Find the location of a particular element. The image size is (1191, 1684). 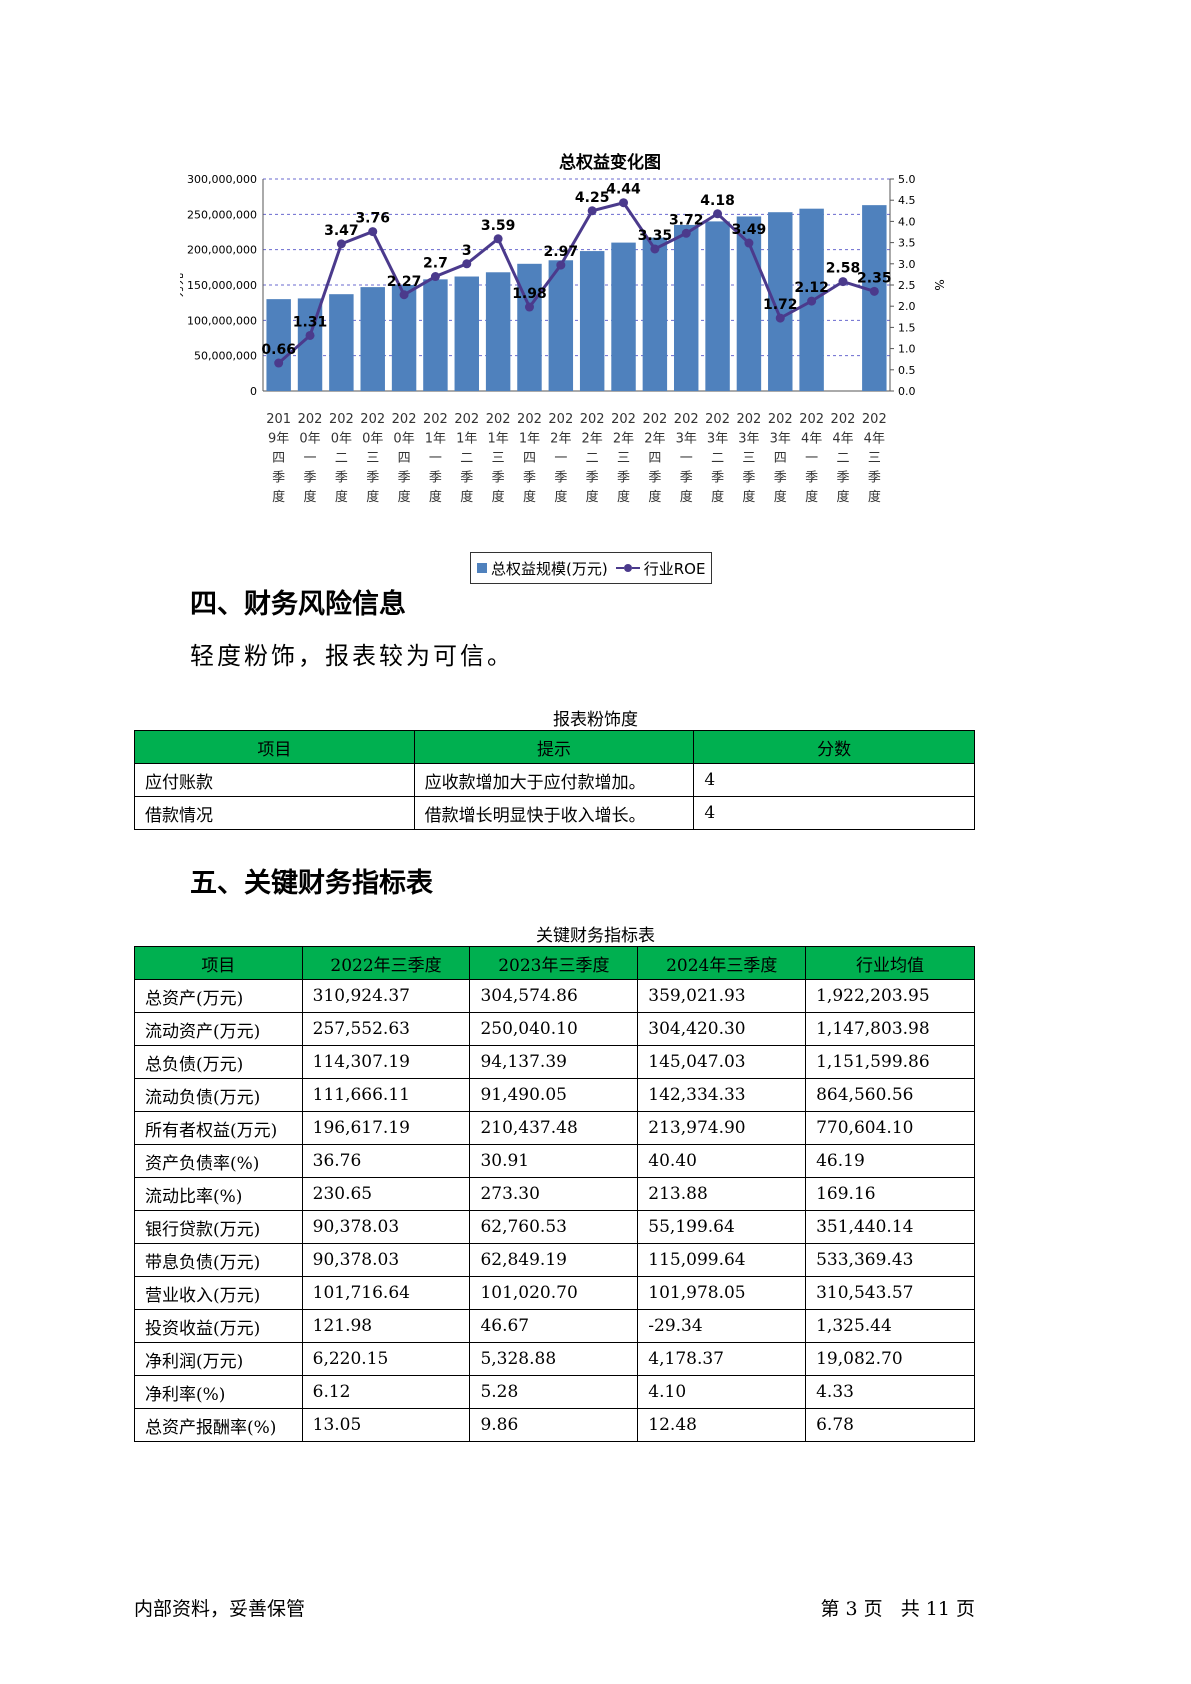

table-cell: 90,378.03 is located at coordinates (386, 1227).